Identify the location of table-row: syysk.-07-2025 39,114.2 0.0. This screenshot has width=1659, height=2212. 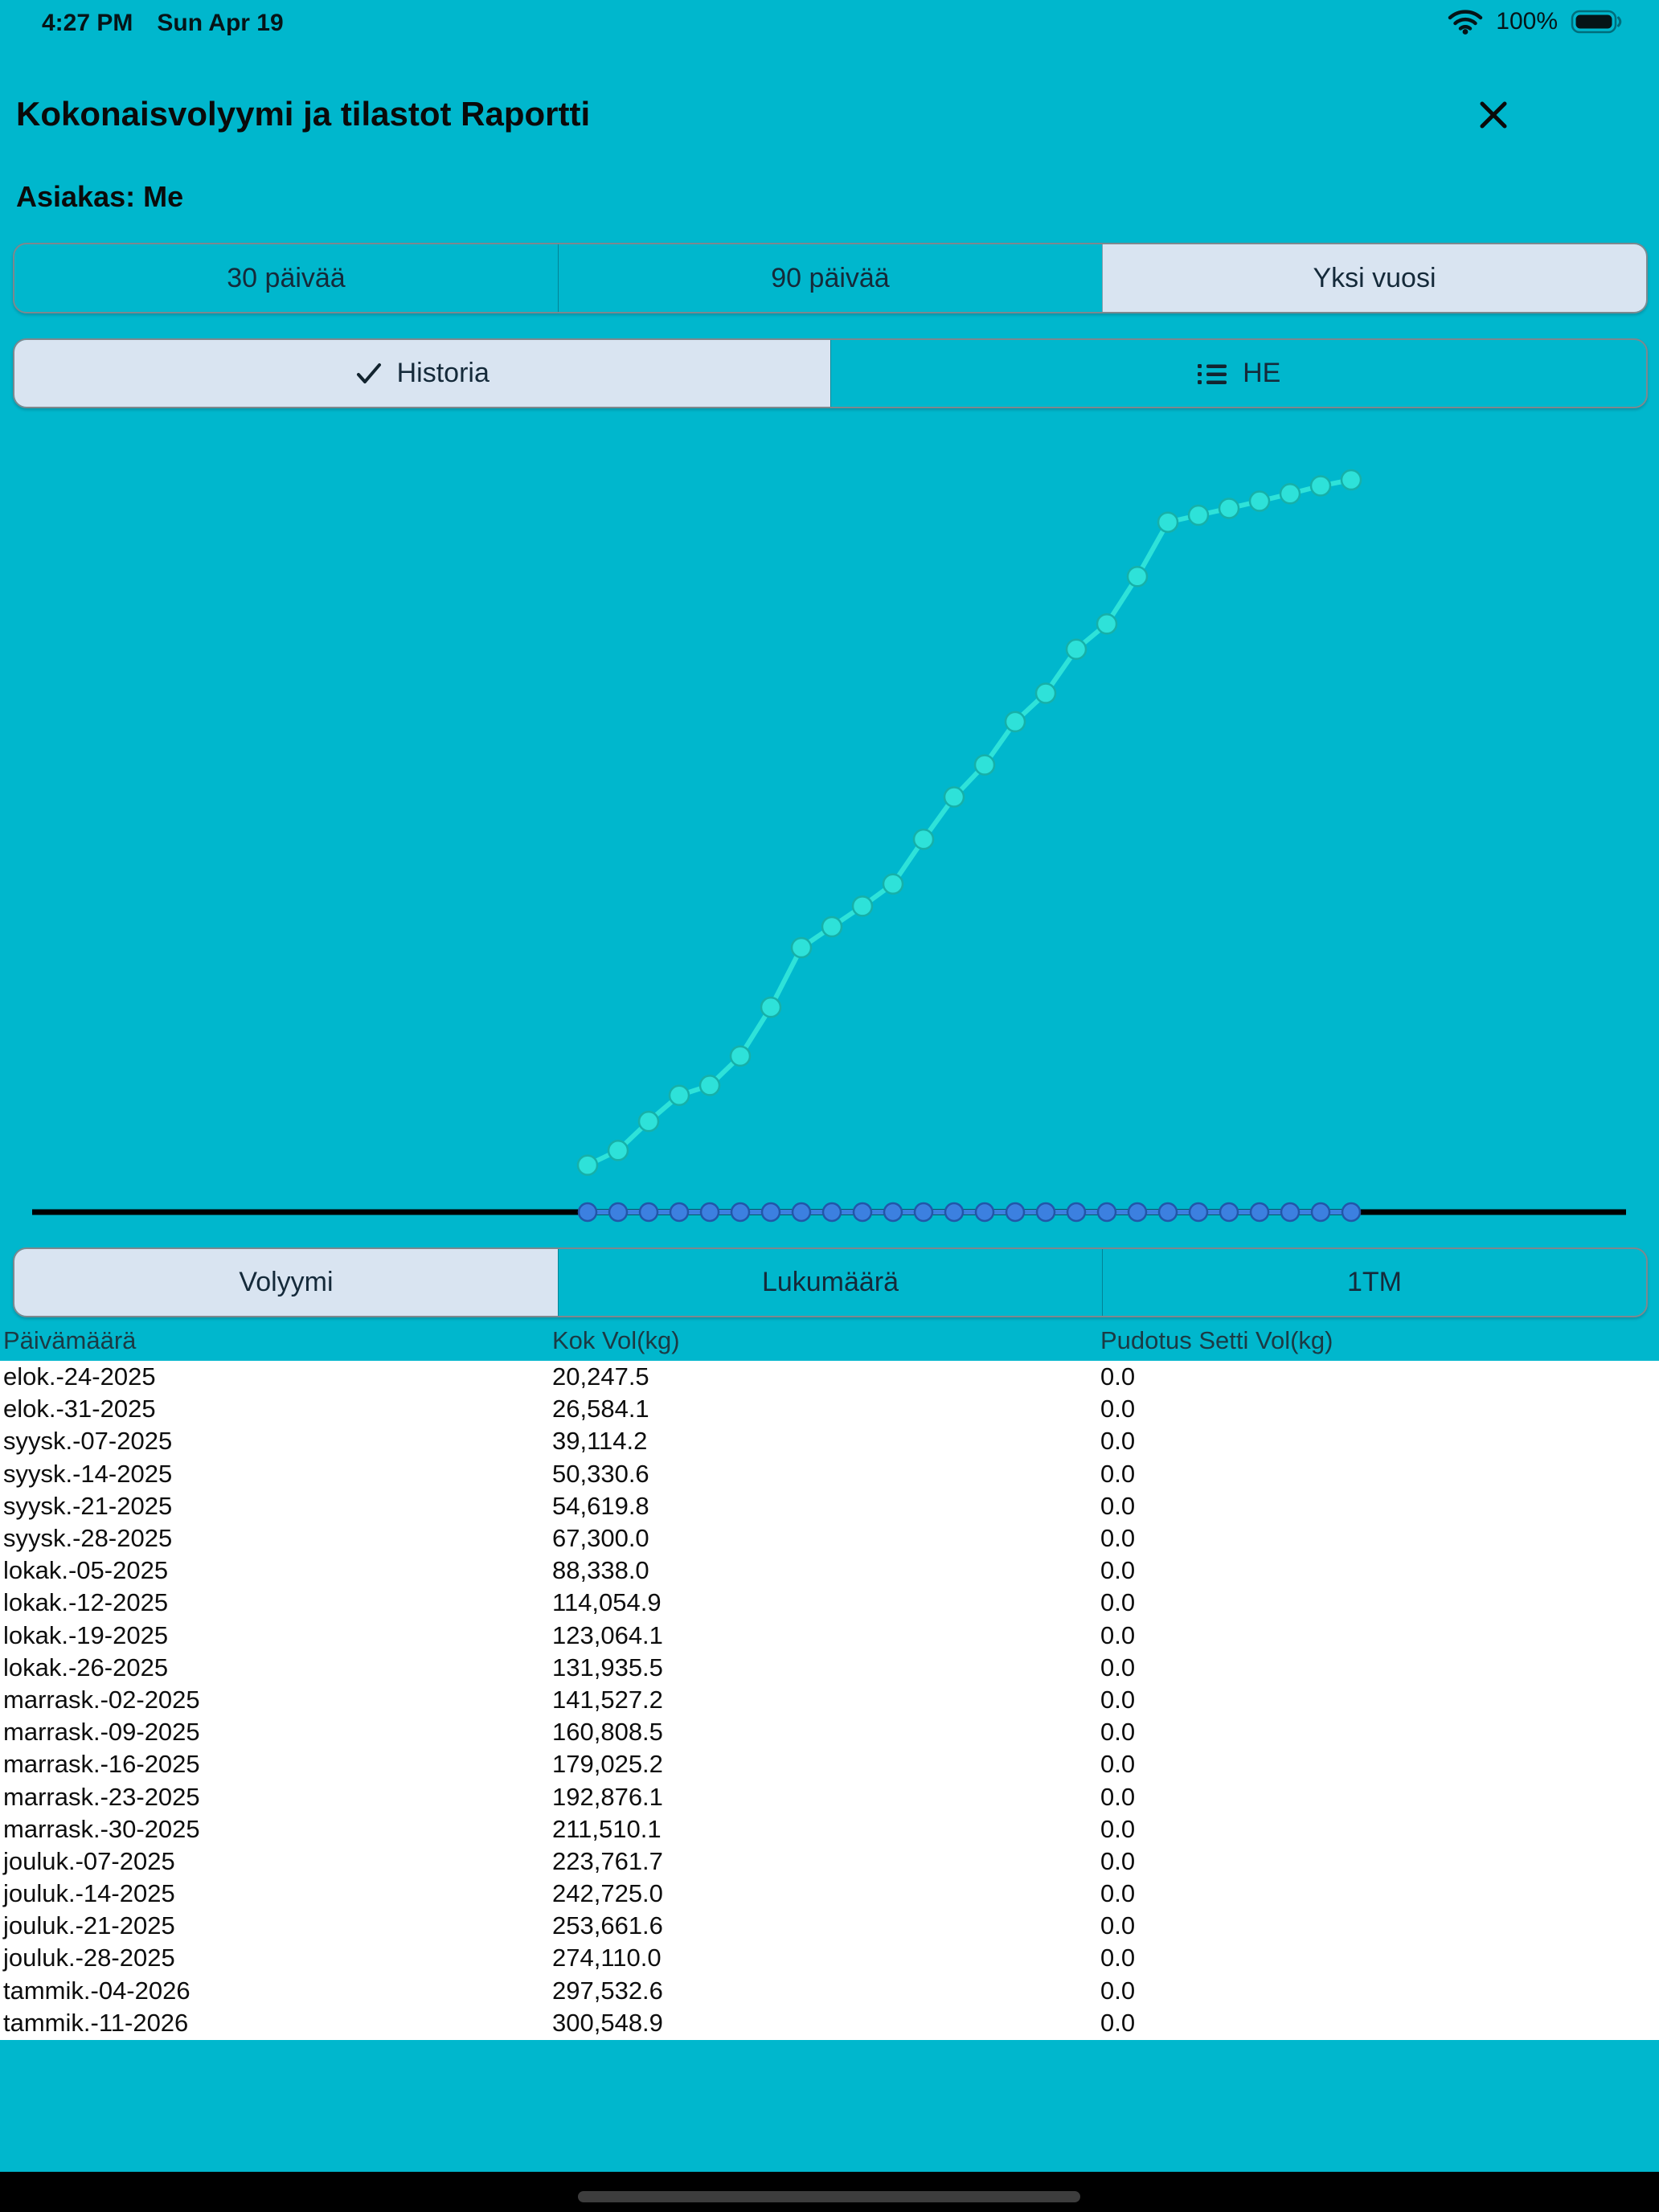
(829, 1441).